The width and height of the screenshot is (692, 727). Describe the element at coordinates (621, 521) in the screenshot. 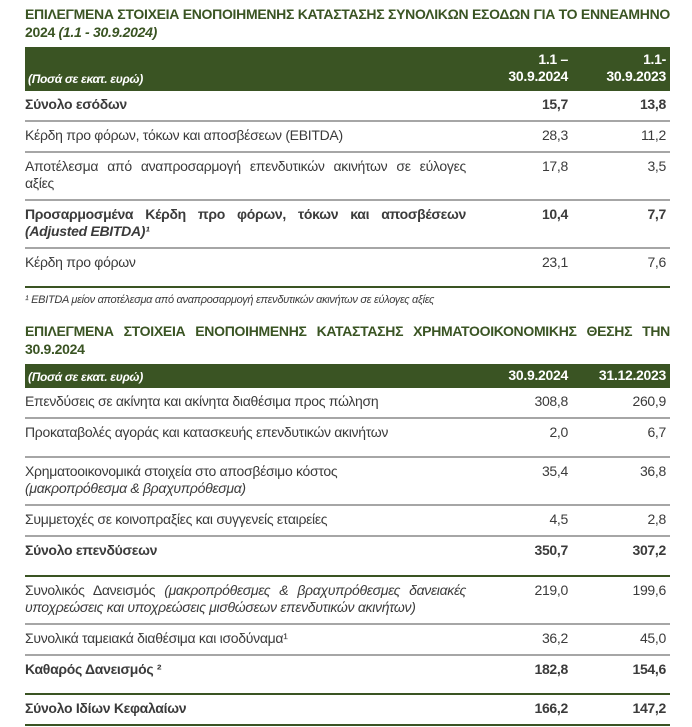

I see `value-prior: 2,8` at that location.